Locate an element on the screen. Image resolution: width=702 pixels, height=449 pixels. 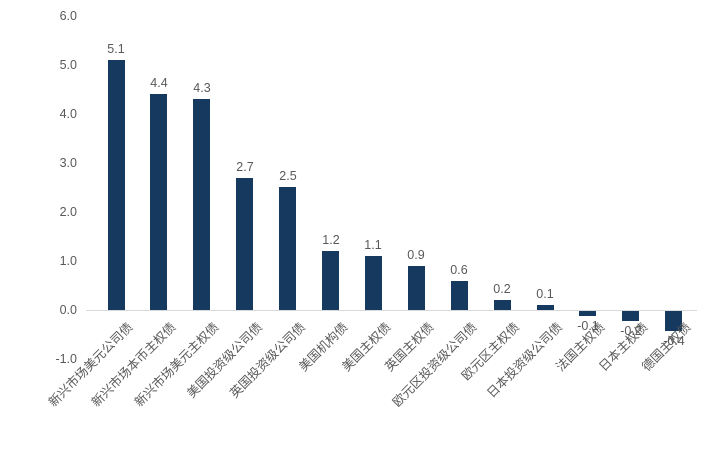
bar-value-label: 2.5 is located at coordinates (288, 176).